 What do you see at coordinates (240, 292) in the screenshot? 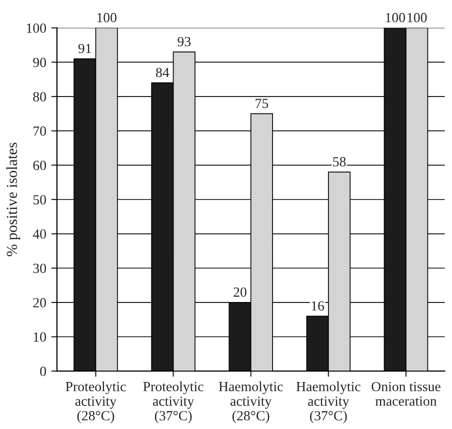
I see `data-label: 20` at bounding box center [240, 292].